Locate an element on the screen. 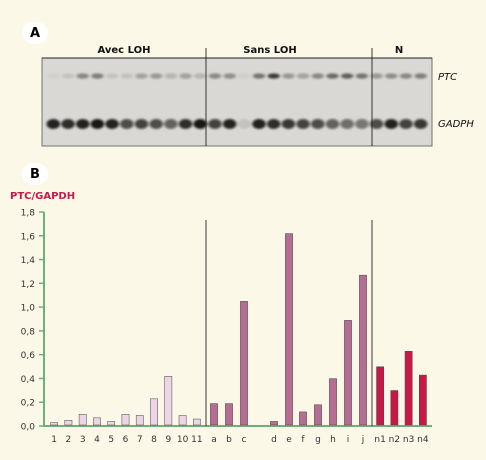  bar-n3 is located at coordinates (408, 388).